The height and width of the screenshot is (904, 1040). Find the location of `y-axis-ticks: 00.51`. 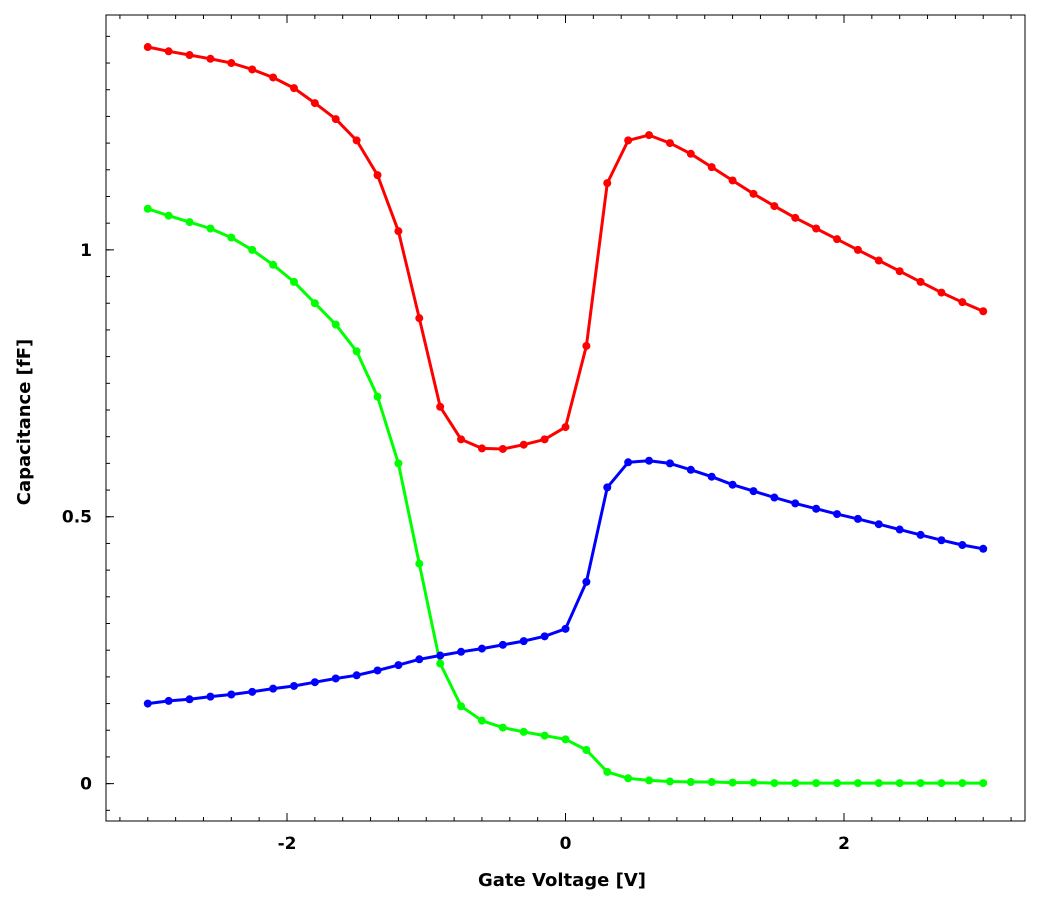

y-axis-ticks: 00.51 is located at coordinates (88, 518).